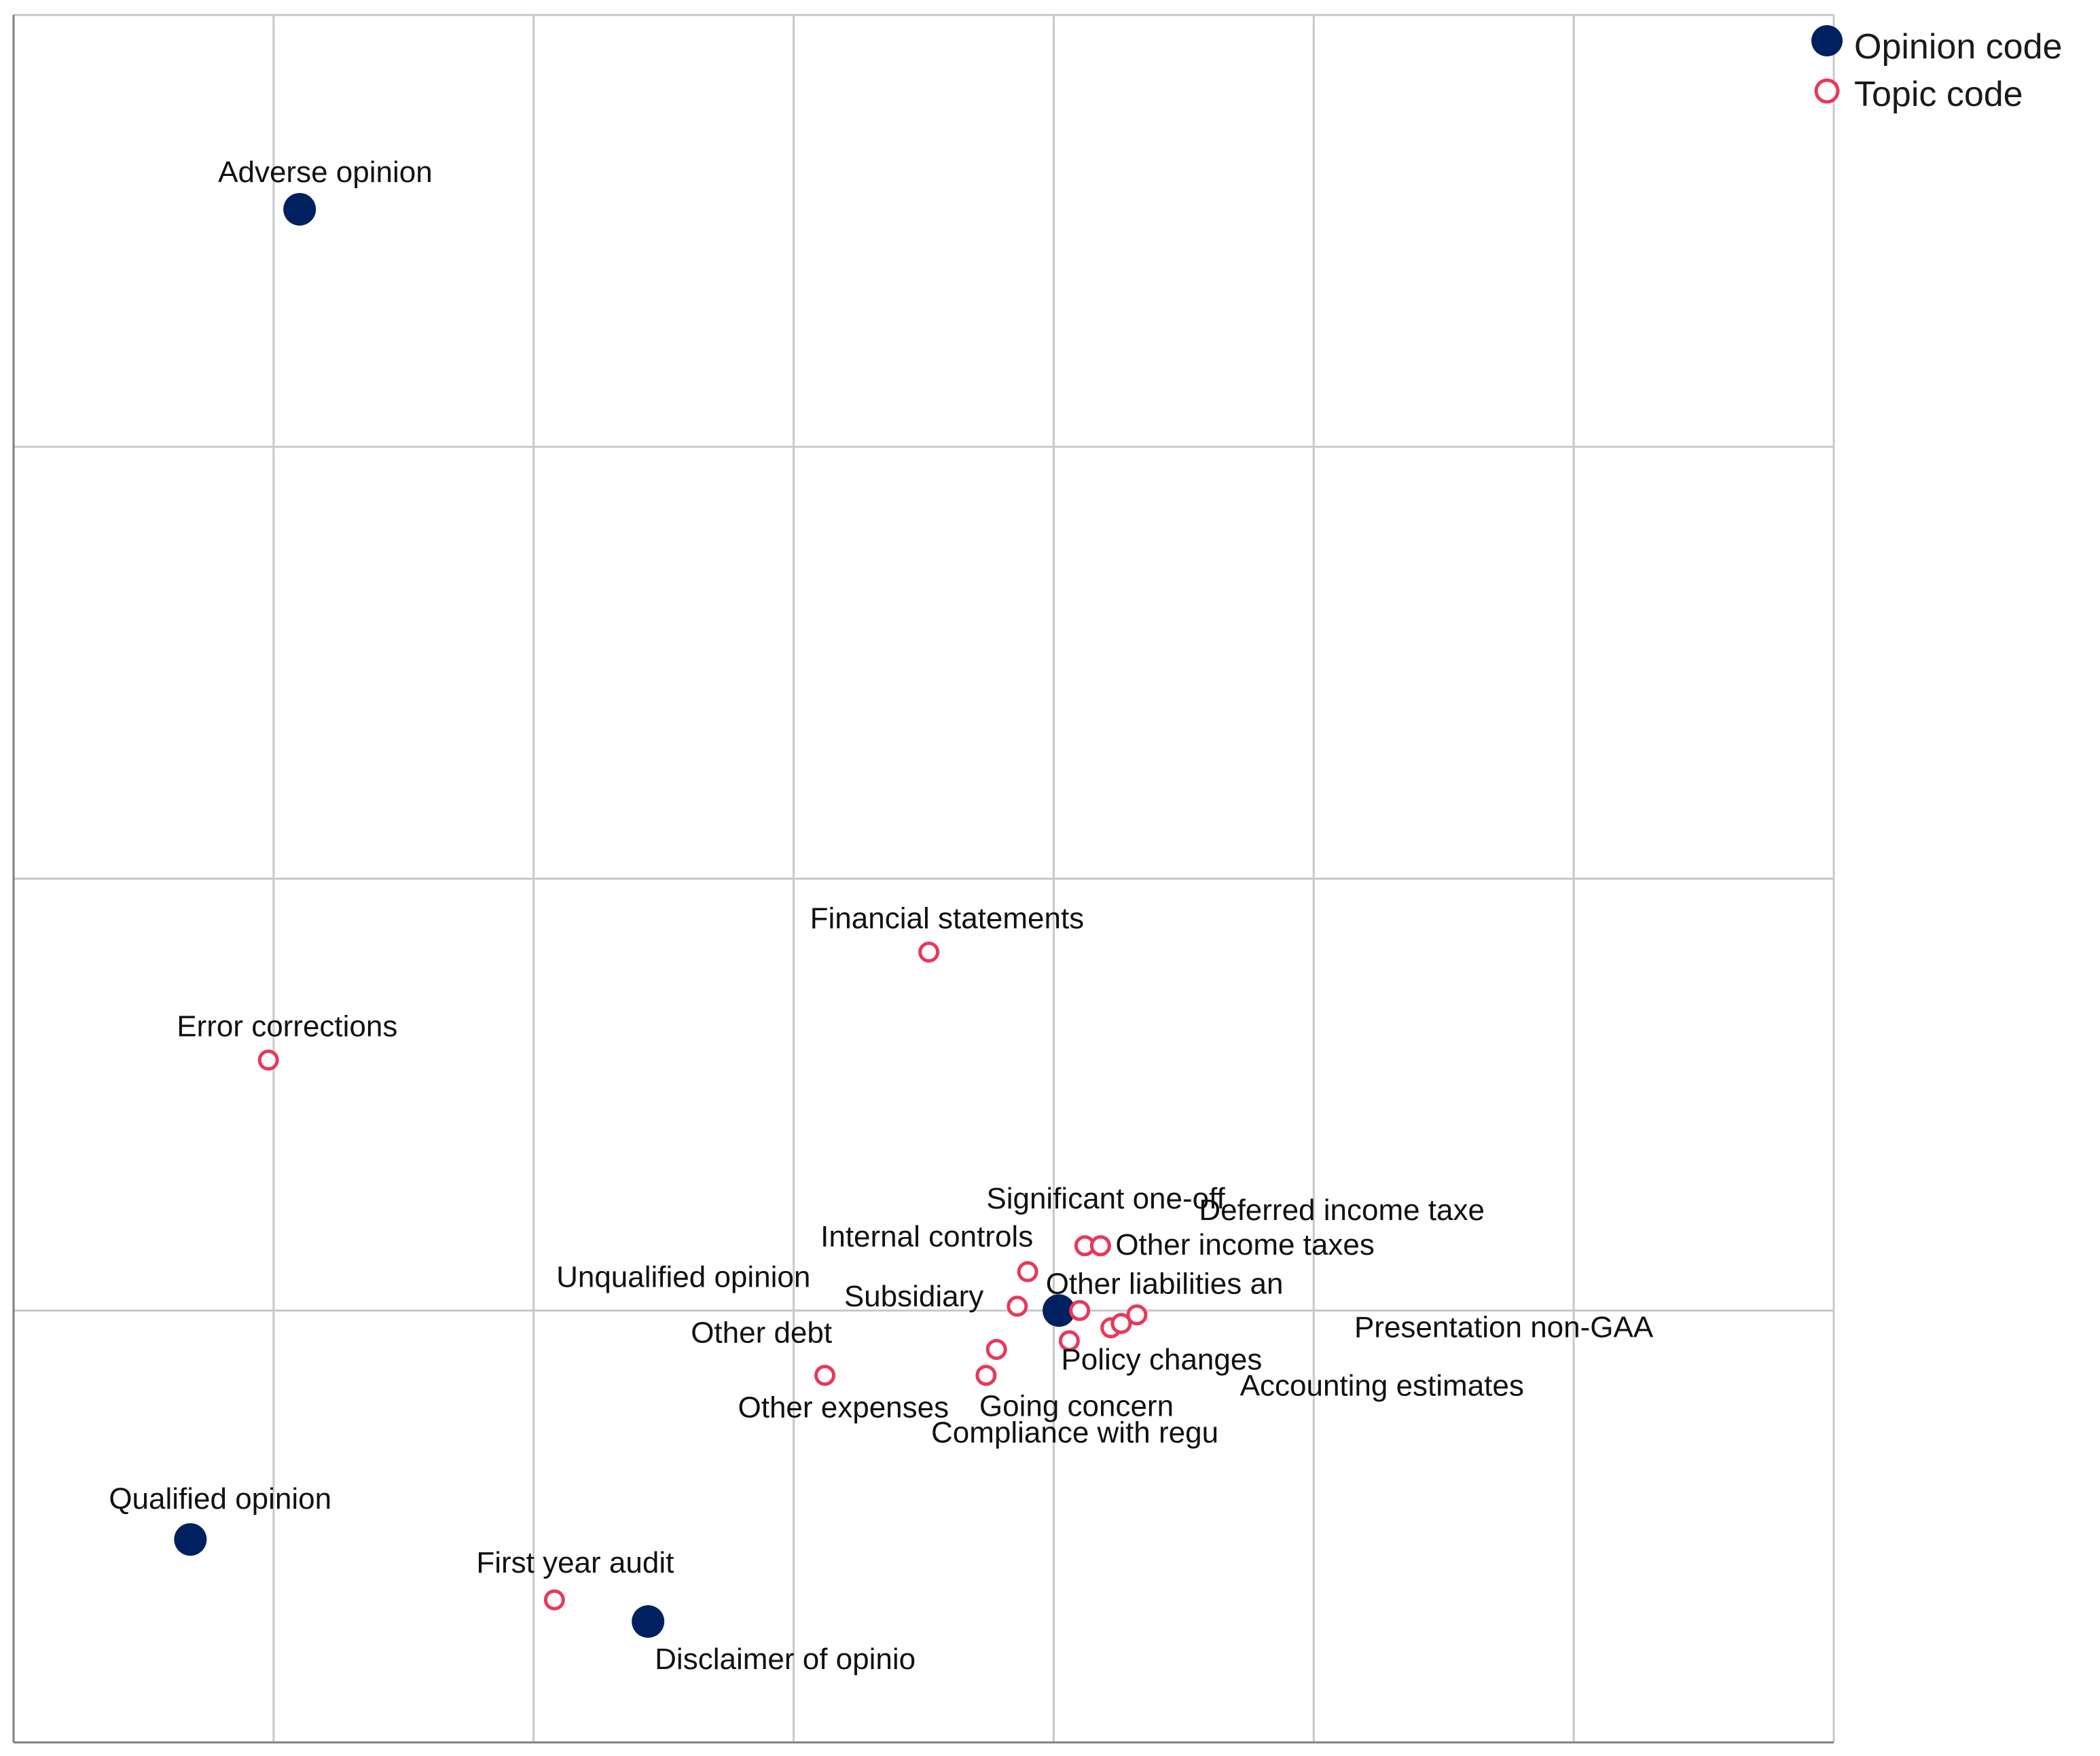  Describe the element at coordinates (1245, 1244) in the screenshot. I see `point-label-other-income-taxes: Other income taxes` at that location.